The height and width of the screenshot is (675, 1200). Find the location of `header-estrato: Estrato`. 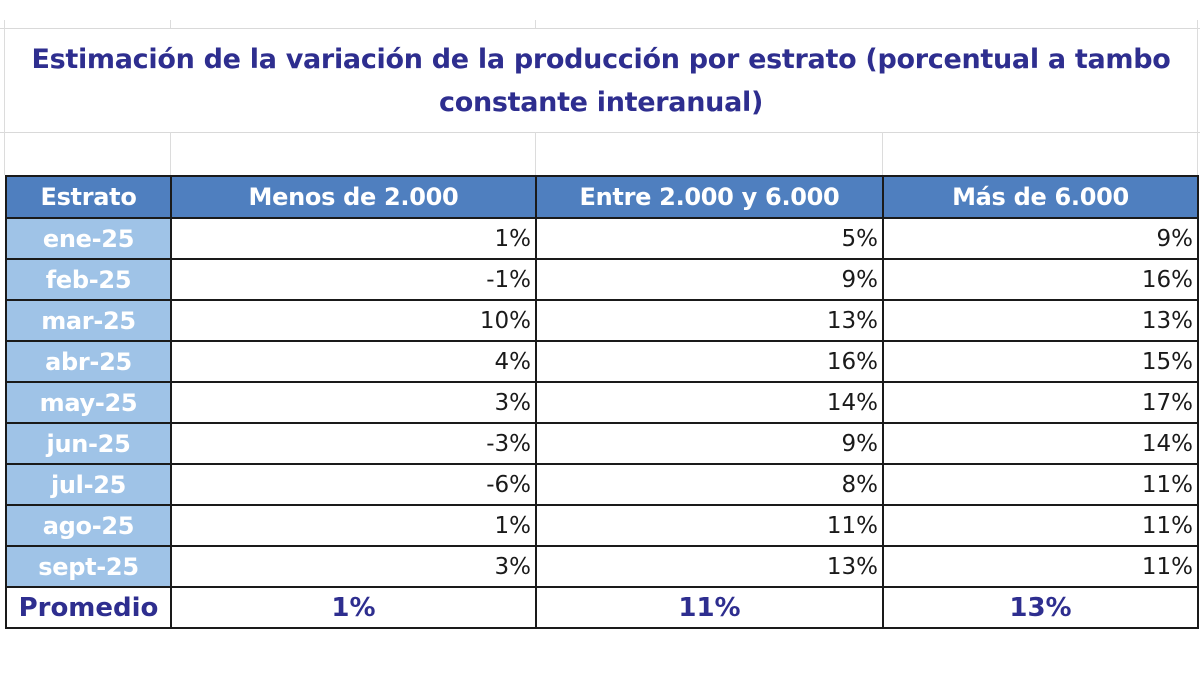

header-estrato: Estrato is located at coordinates (88, 197).